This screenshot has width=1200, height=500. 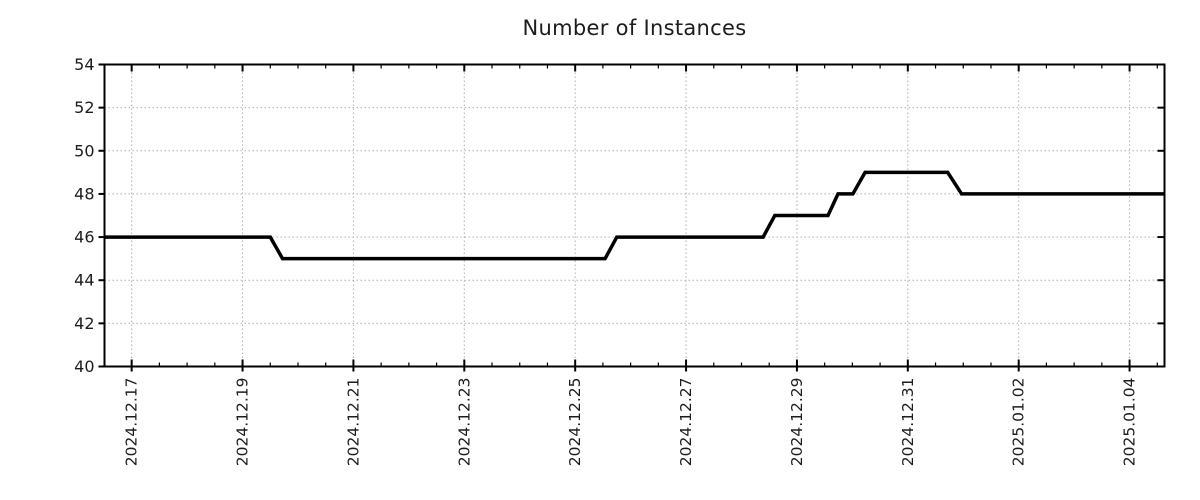 I want to click on x-tick-label: 2024.12.23, so click(x=464, y=422).